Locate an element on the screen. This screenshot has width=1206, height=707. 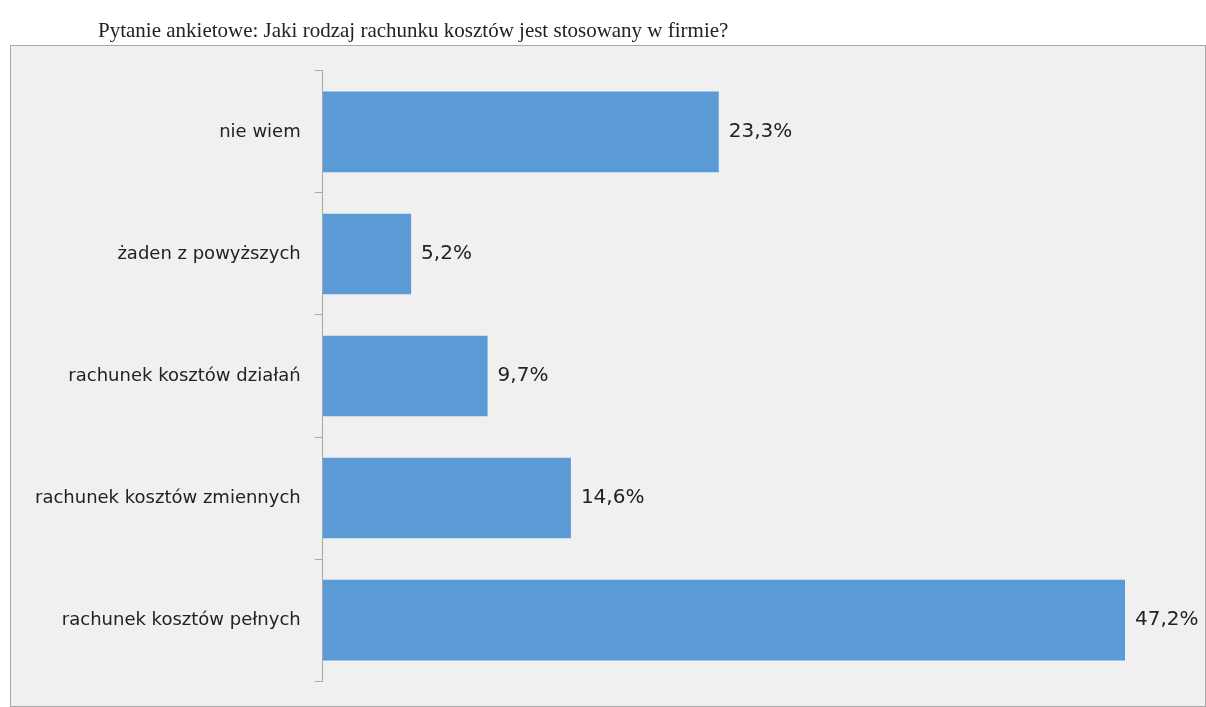
data-label: 23,3% is located at coordinates (760, 130).